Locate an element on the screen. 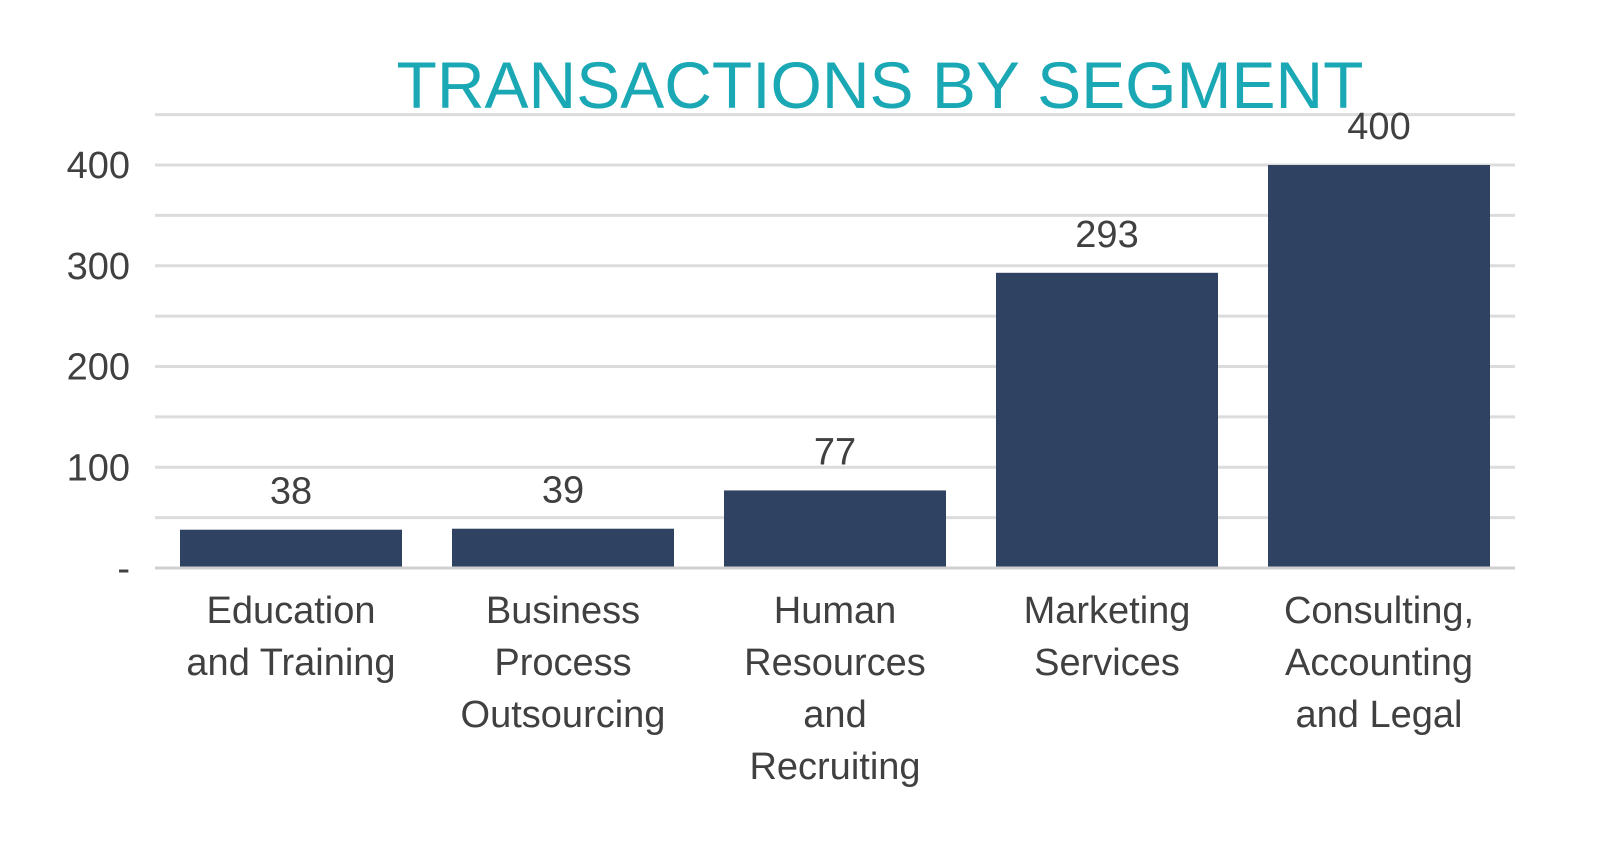 This screenshot has height=845, width=1600. category-label: Marketing Services is located at coordinates (1107, 637).